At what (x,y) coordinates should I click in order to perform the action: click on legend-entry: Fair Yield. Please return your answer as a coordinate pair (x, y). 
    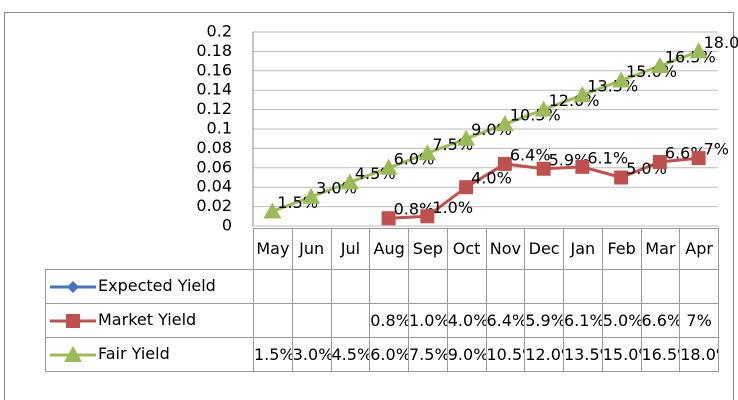
    Looking at the image, I should click on (149, 354).